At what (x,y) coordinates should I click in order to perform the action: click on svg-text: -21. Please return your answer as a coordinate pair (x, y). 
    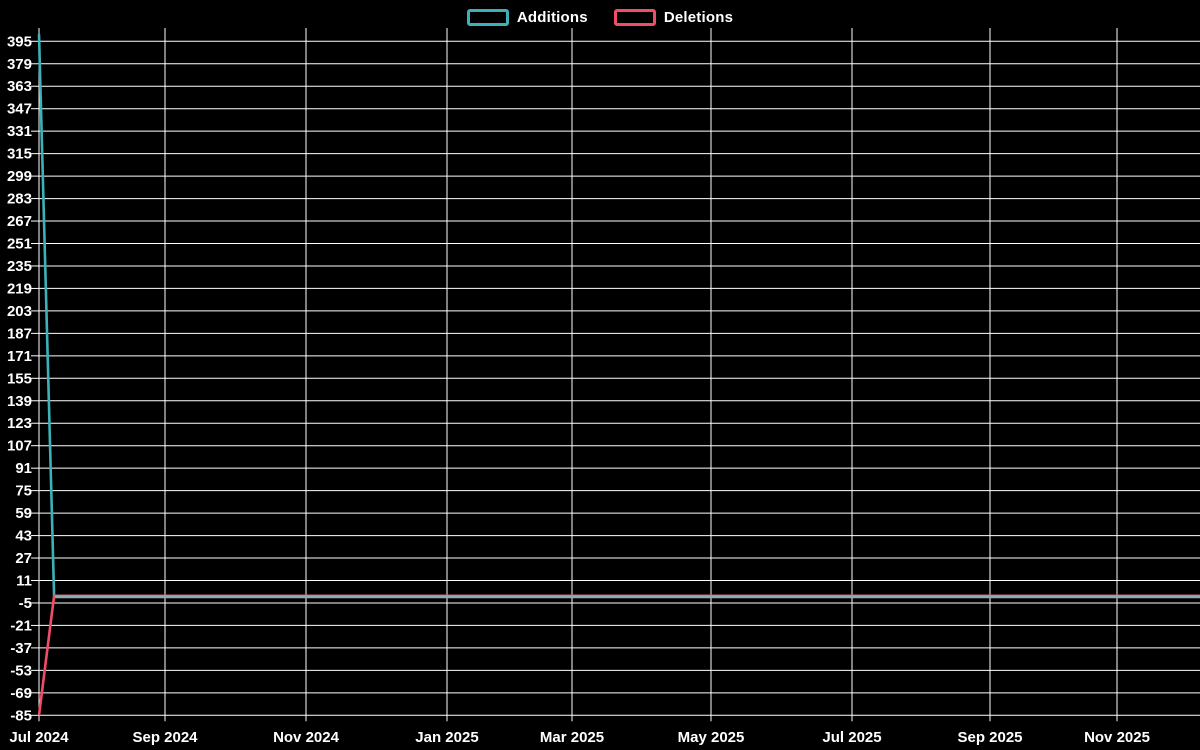
    Looking at the image, I should click on (21, 625).